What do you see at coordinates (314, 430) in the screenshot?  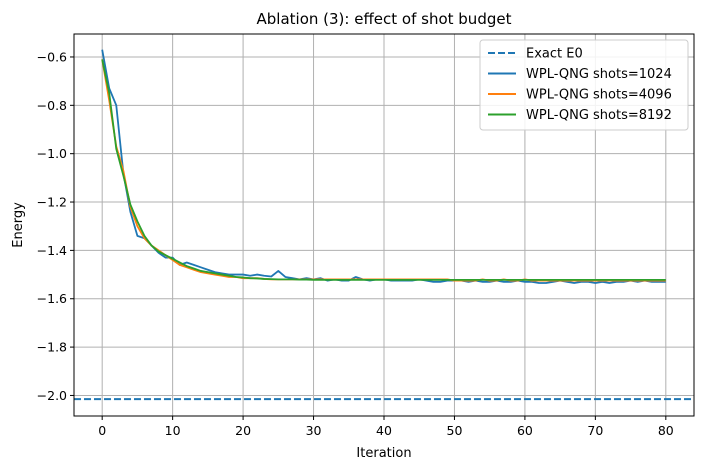 I see `x-tick-label: 30` at bounding box center [314, 430].